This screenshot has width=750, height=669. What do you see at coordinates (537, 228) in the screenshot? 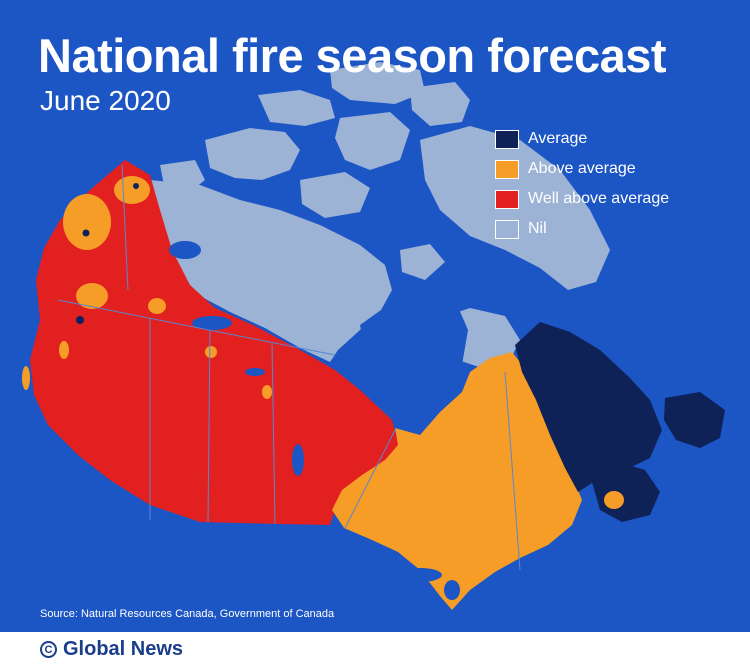
I see `legend-label: Nil` at bounding box center [537, 228].